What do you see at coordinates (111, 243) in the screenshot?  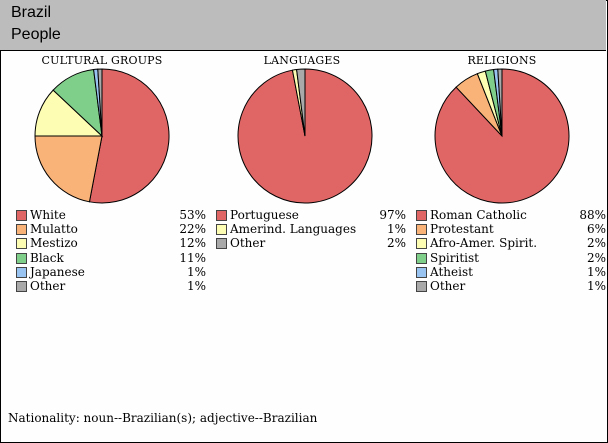 I see `legend-item: Mestizo 12%` at bounding box center [111, 243].